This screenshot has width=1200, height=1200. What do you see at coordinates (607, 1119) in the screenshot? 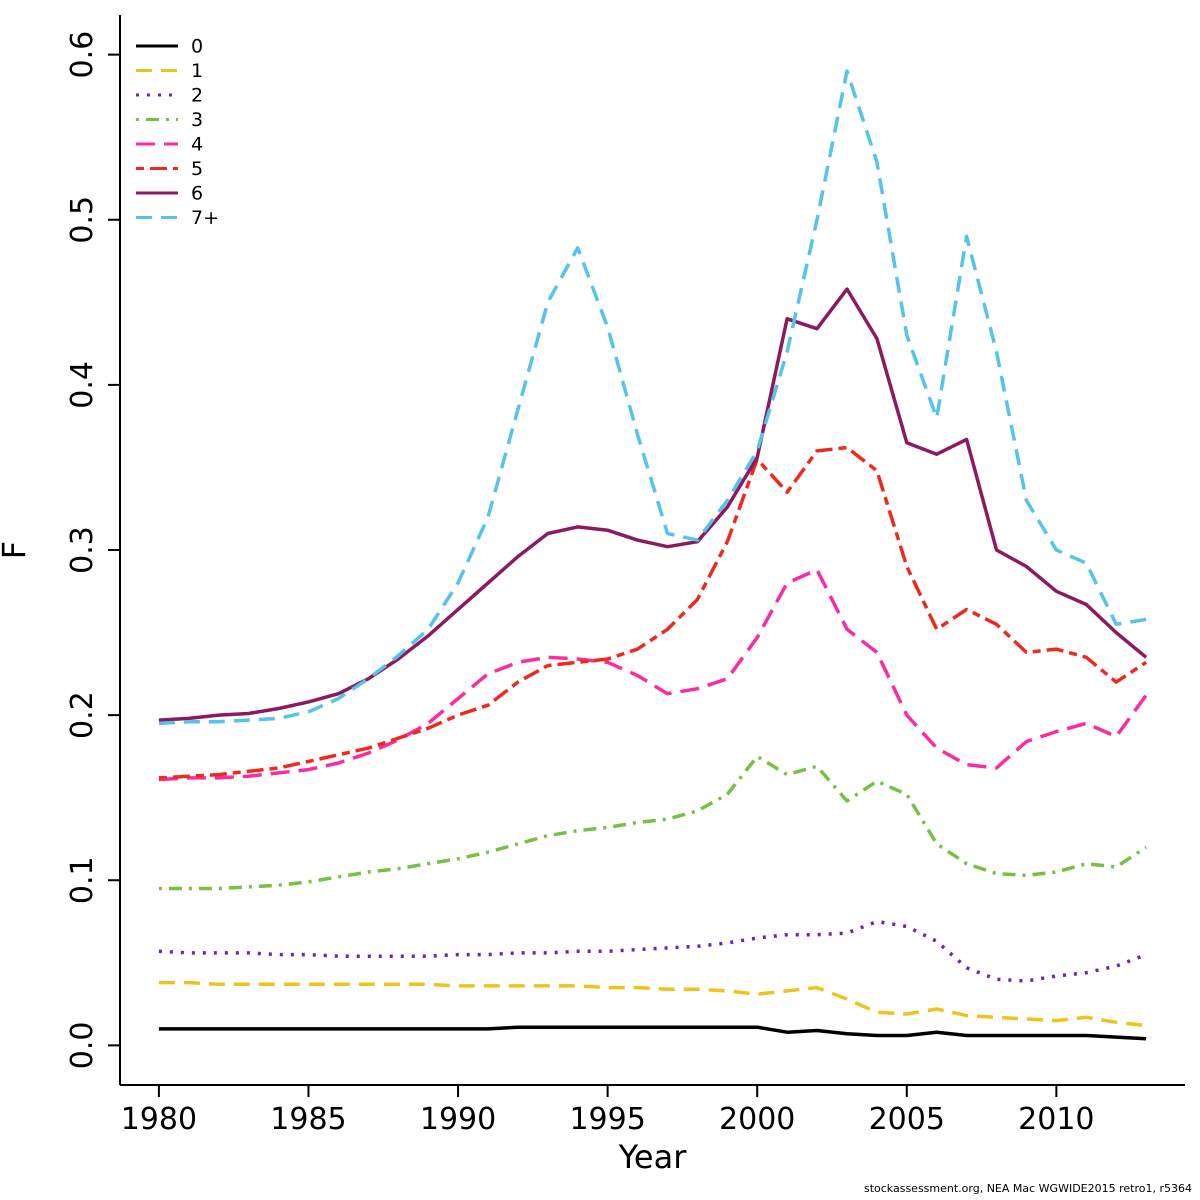
I see `x-tick-label: 1995` at bounding box center [607, 1119].